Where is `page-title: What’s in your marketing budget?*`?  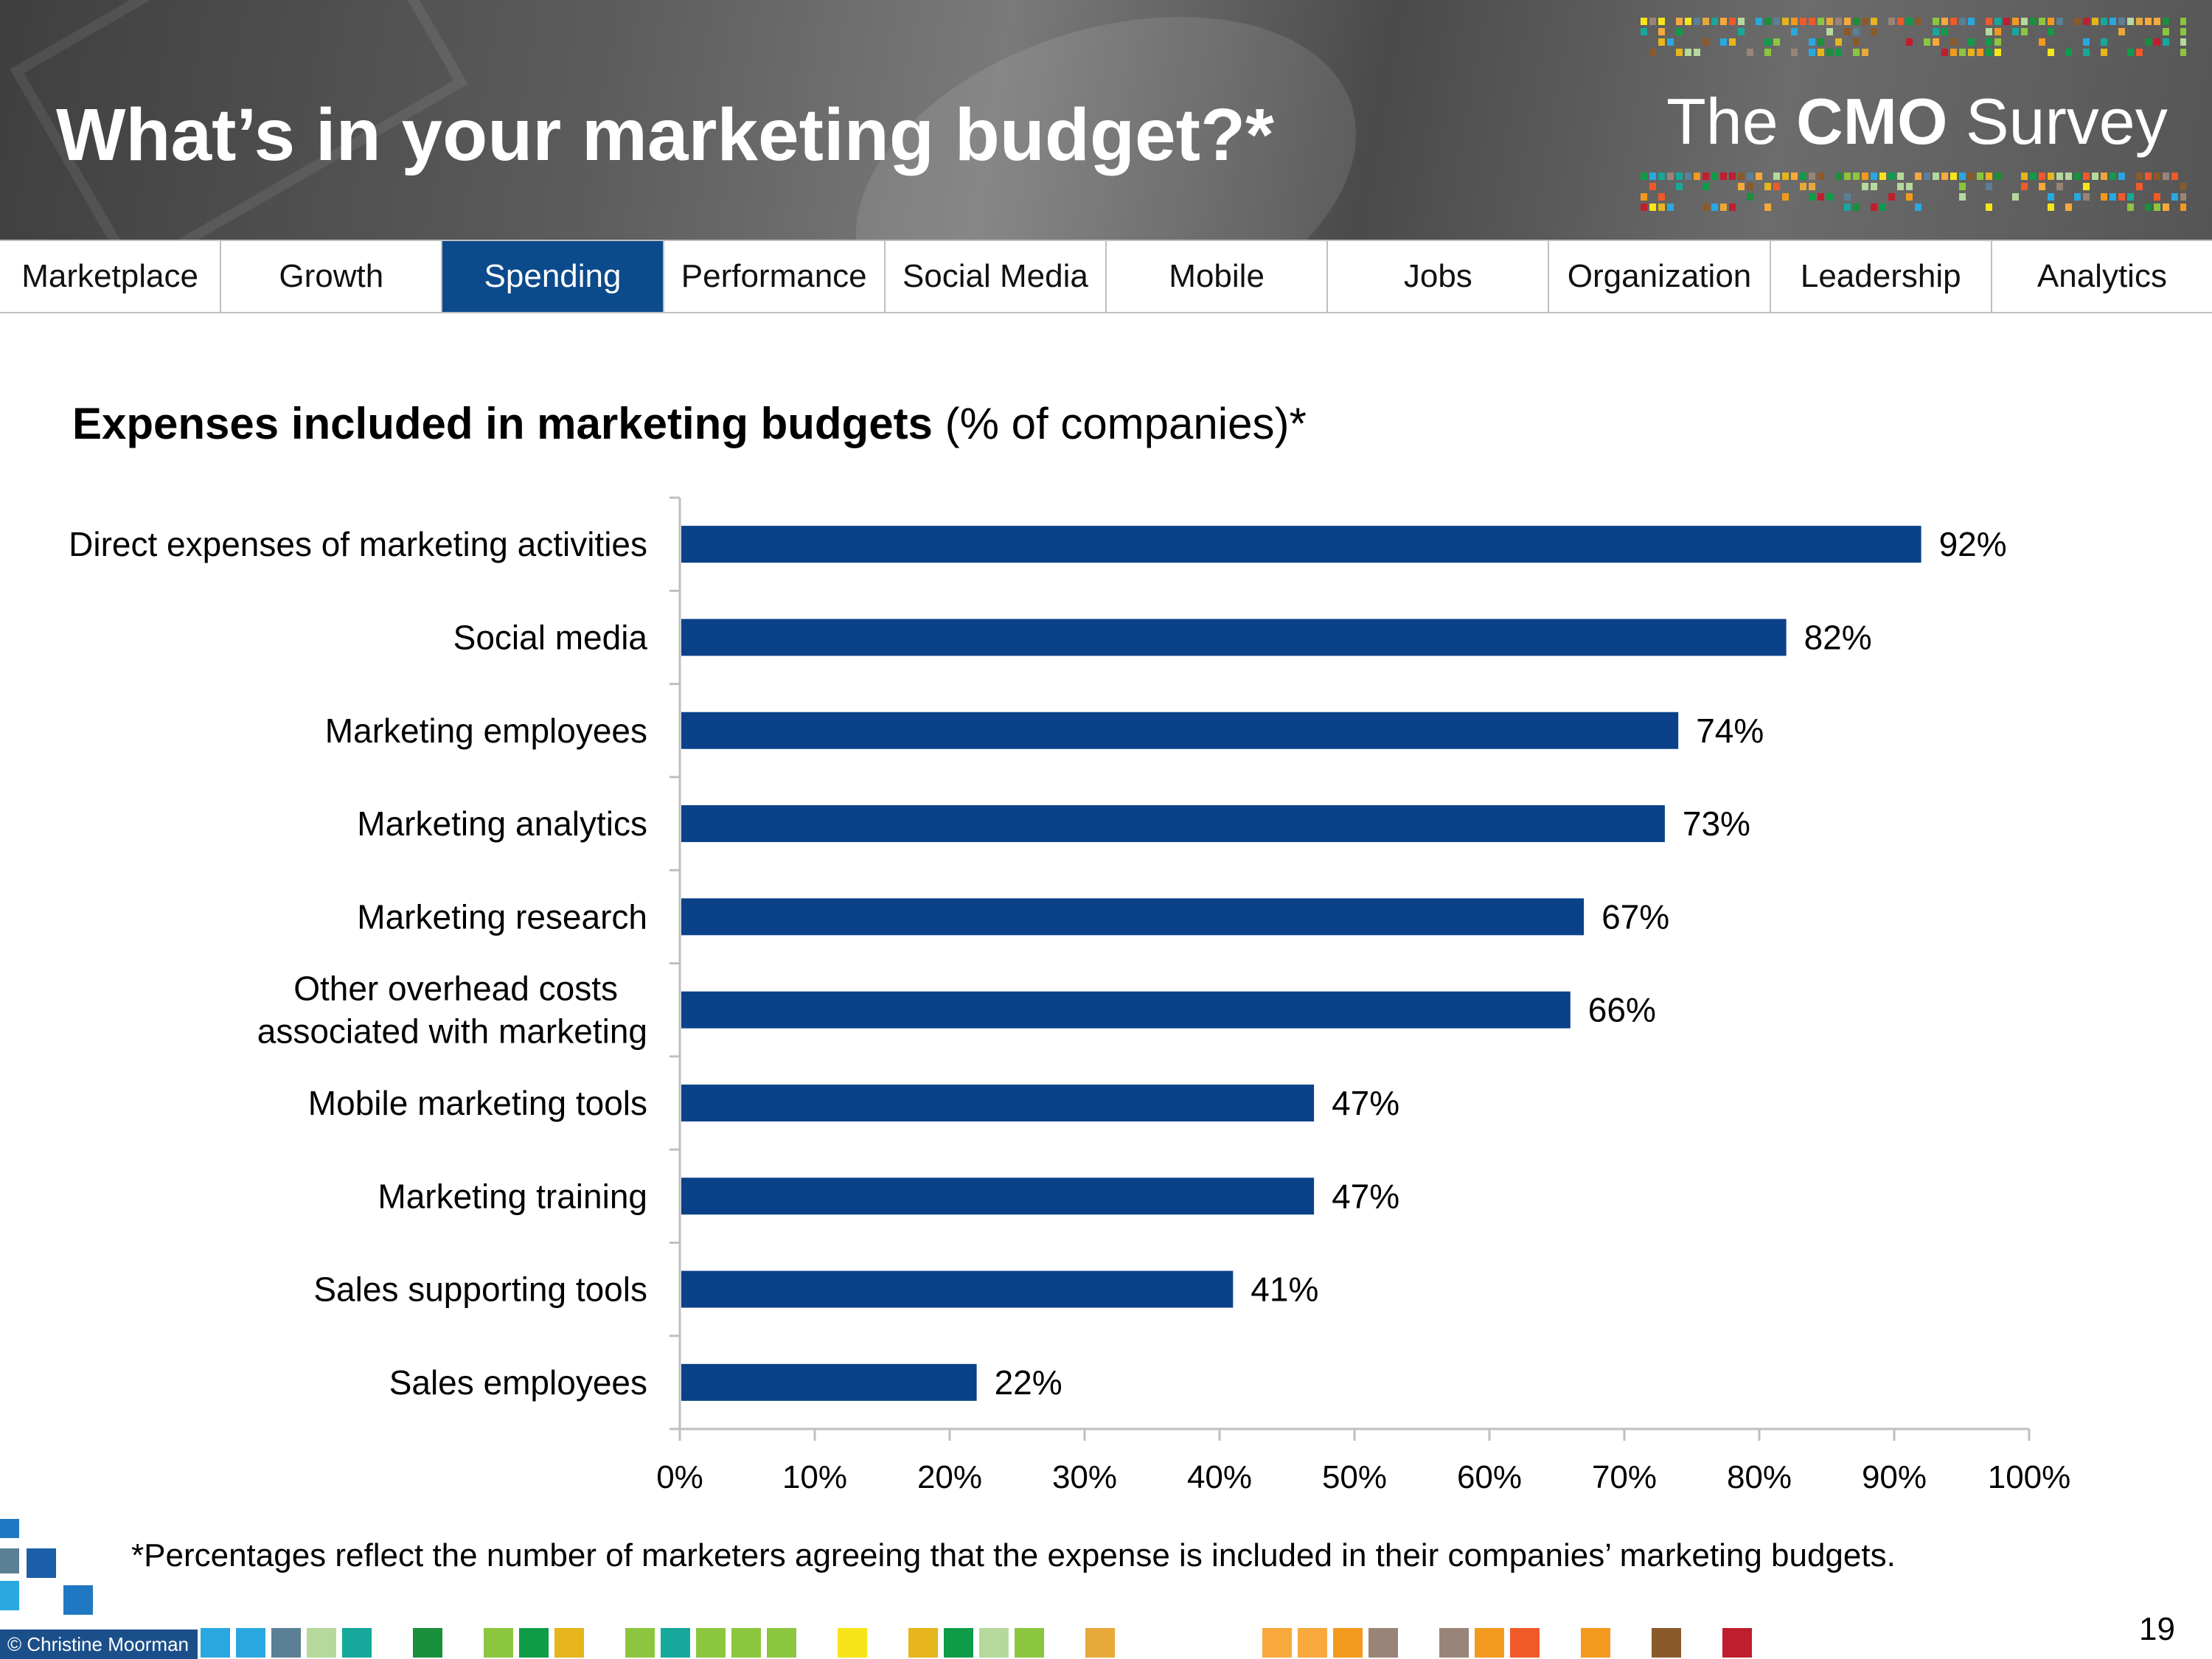 page-title: What’s in your marketing budget?* is located at coordinates (665, 135).